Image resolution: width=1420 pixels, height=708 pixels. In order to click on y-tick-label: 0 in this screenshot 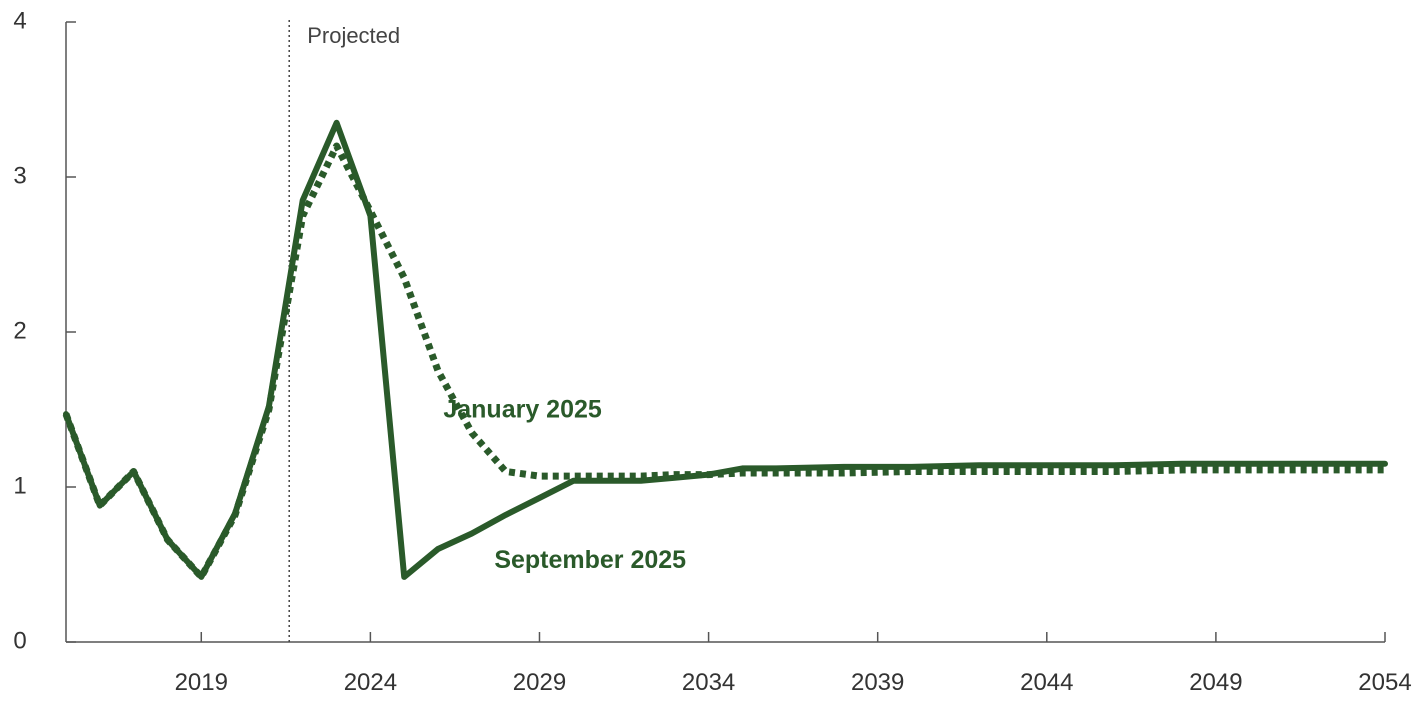, I will do `click(19, 640)`.